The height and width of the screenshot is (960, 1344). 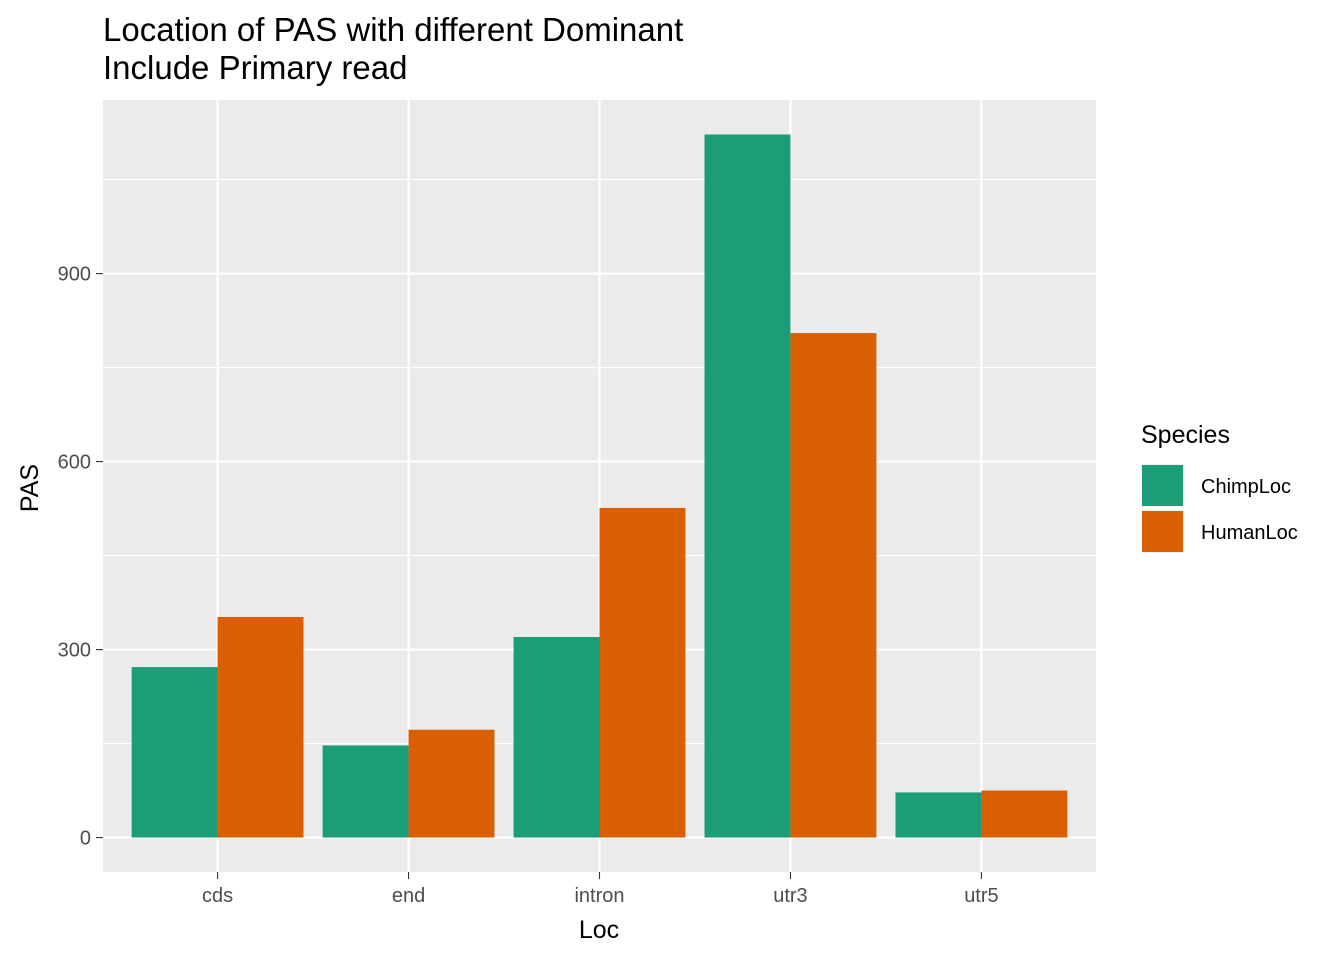 What do you see at coordinates (174, 752) in the screenshot?
I see `bar-ChimpLoc-cds` at bounding box center [174, 752].